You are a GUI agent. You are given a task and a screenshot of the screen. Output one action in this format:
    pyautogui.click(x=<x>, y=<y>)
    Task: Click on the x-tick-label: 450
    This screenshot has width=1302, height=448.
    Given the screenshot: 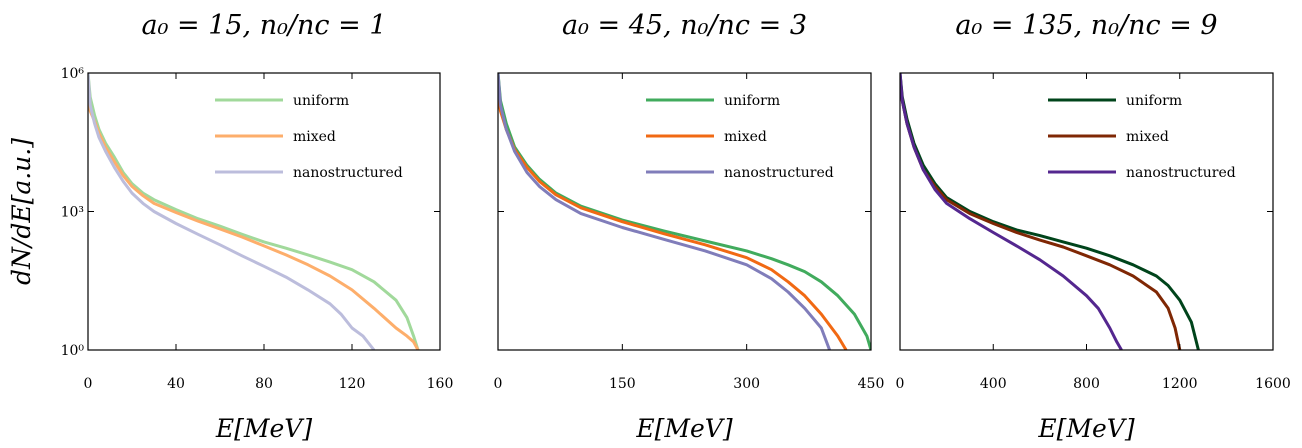 What is the action you would take?
    pyautogui.click(x=871, y=384)
    